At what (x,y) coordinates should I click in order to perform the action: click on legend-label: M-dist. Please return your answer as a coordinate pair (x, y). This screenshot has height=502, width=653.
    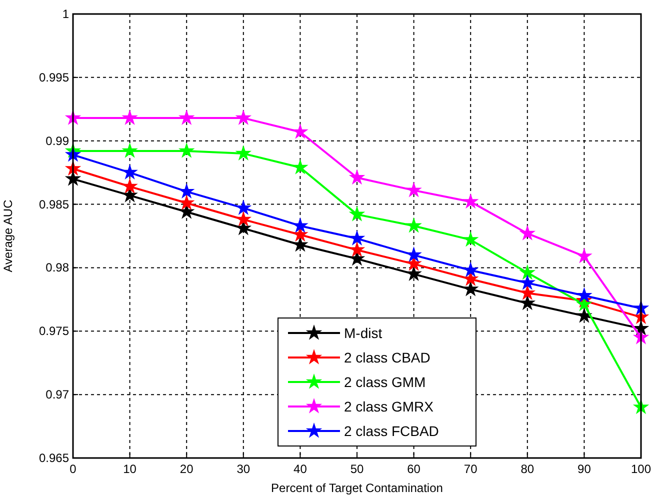
    Looking at the image, I should click on (363, 333).